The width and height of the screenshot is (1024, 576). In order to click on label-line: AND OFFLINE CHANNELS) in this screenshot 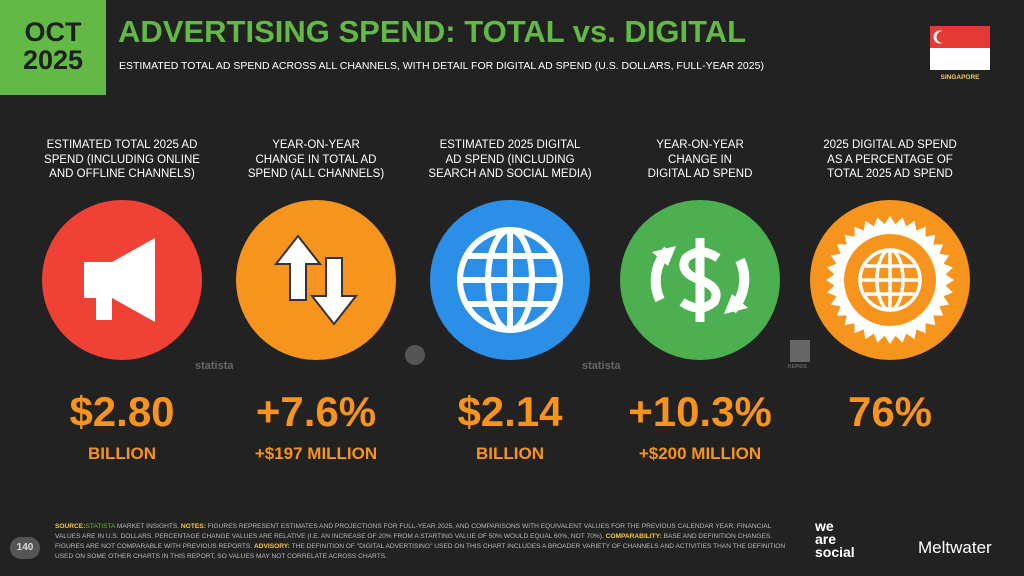, I will do `click(122, 174)`.